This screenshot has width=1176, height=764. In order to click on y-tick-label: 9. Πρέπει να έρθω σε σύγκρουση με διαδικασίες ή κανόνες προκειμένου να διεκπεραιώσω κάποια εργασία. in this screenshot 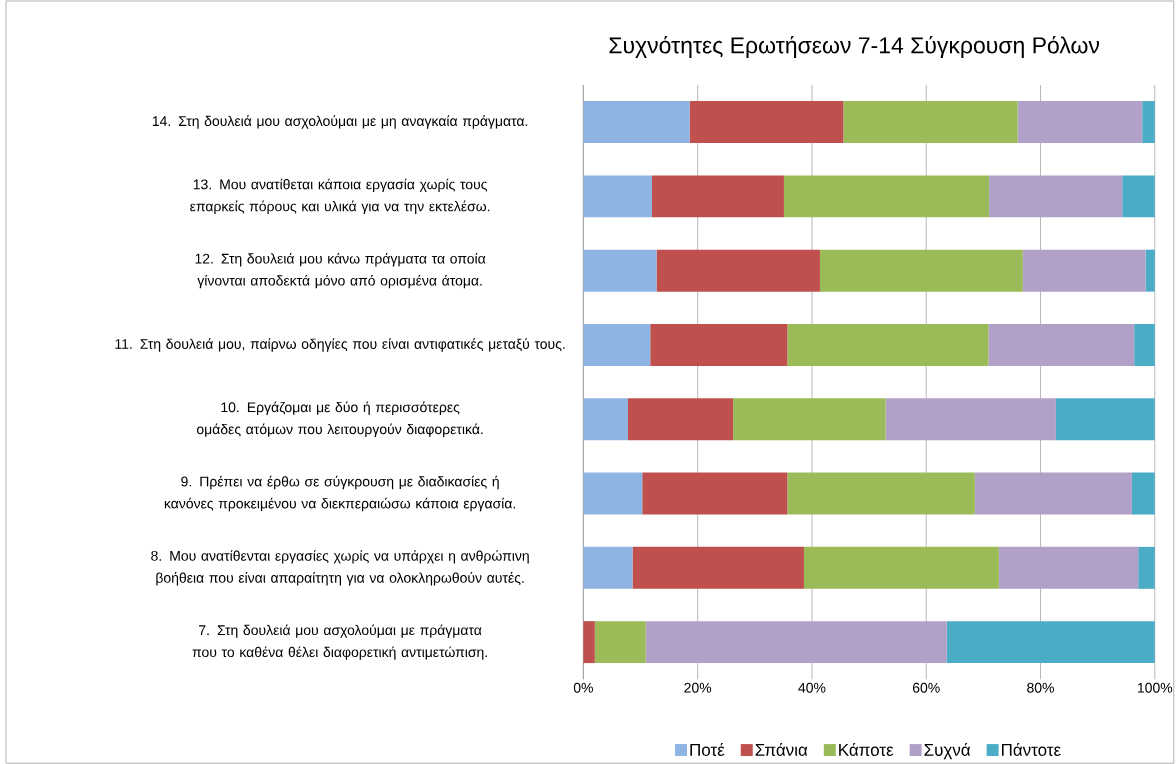, I will do `click(340, 493)`.